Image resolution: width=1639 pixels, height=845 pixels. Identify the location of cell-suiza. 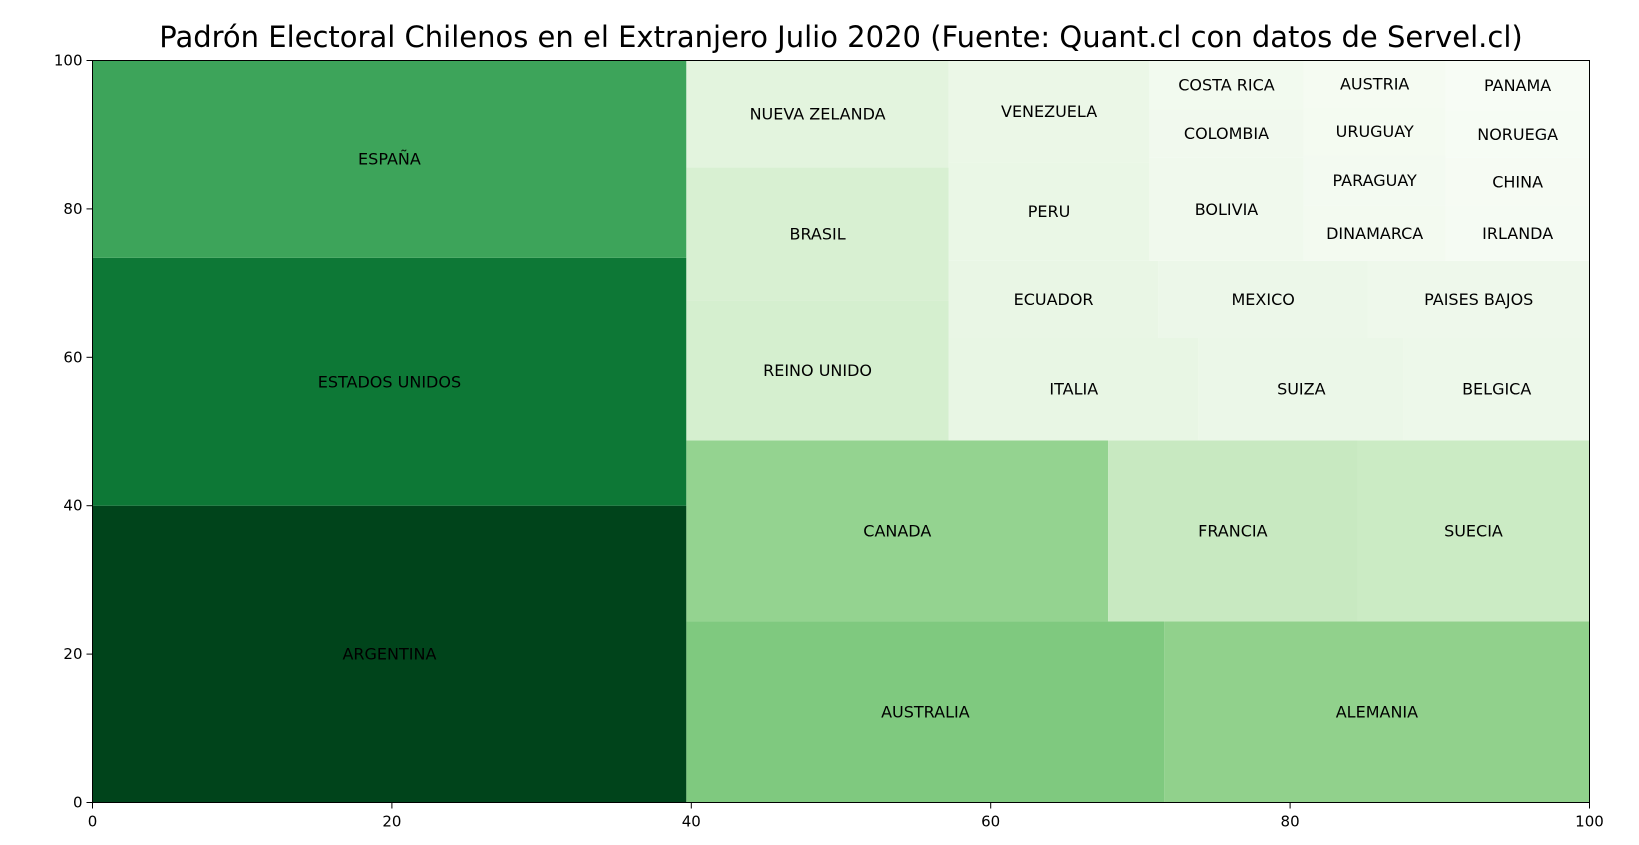
(1301, 389).